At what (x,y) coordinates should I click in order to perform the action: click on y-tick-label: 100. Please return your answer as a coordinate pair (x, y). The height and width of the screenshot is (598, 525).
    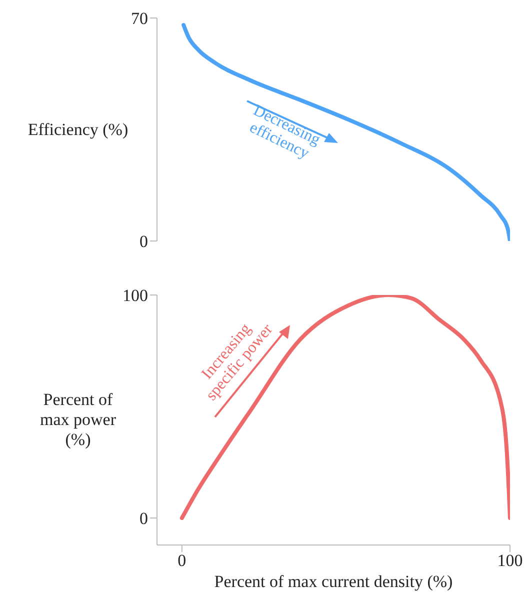
    Looking at the image, I should click on (135, 296).